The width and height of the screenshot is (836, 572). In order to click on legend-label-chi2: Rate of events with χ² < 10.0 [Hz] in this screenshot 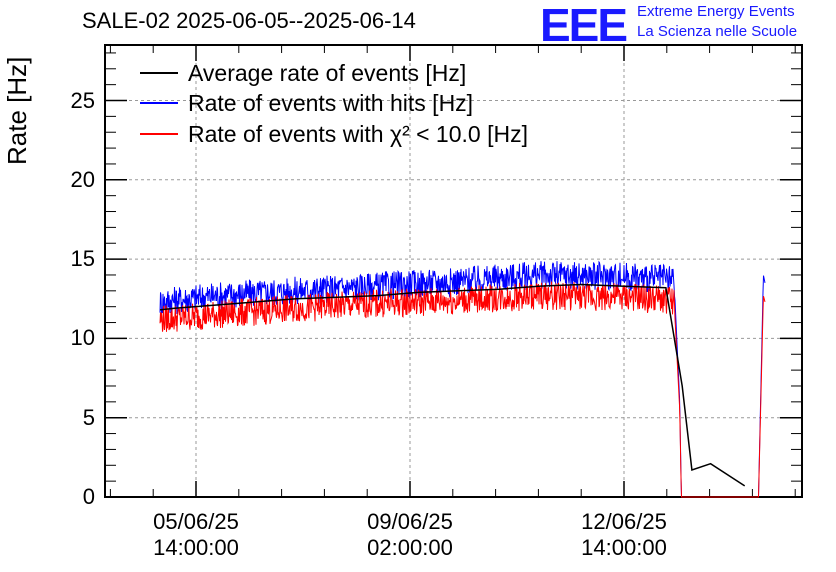, I will do `click(358, 133)`.